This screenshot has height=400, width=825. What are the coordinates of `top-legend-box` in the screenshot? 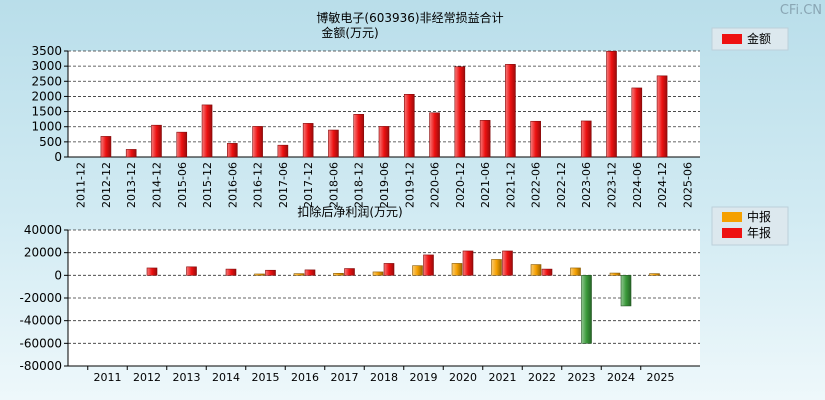 It's located at (750, 39).